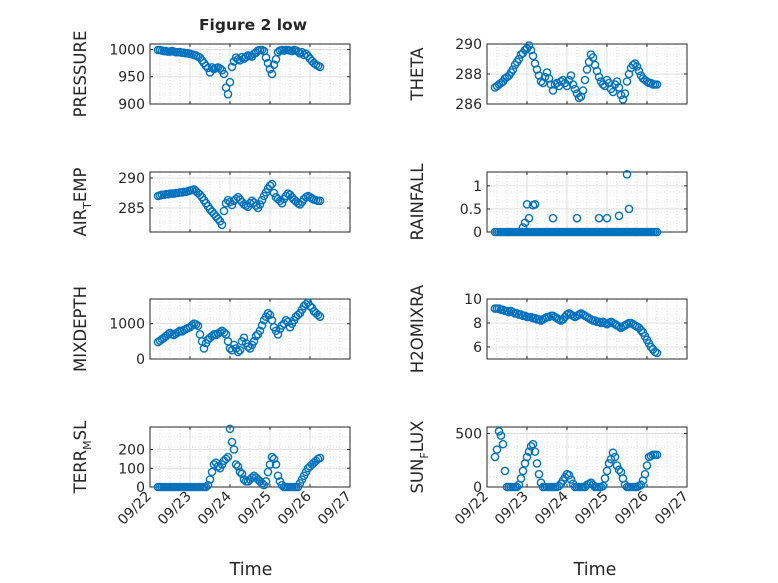 The image size is (778, 583). Describe the element at coordinates (417, 74) in the screenshot. I see `y-axis-label-part: THETA` at that location.